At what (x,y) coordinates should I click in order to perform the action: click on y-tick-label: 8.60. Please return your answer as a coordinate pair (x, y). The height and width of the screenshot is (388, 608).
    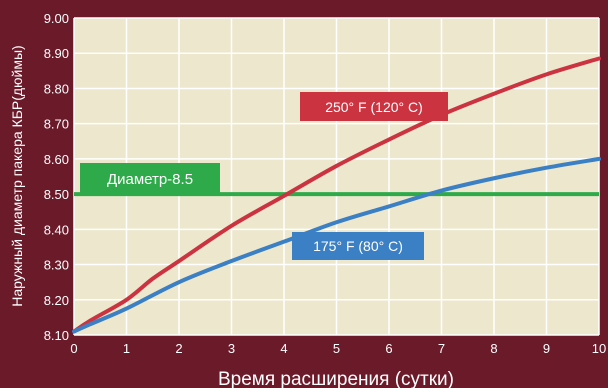
    Looking at the image, I should click on (56, 159).